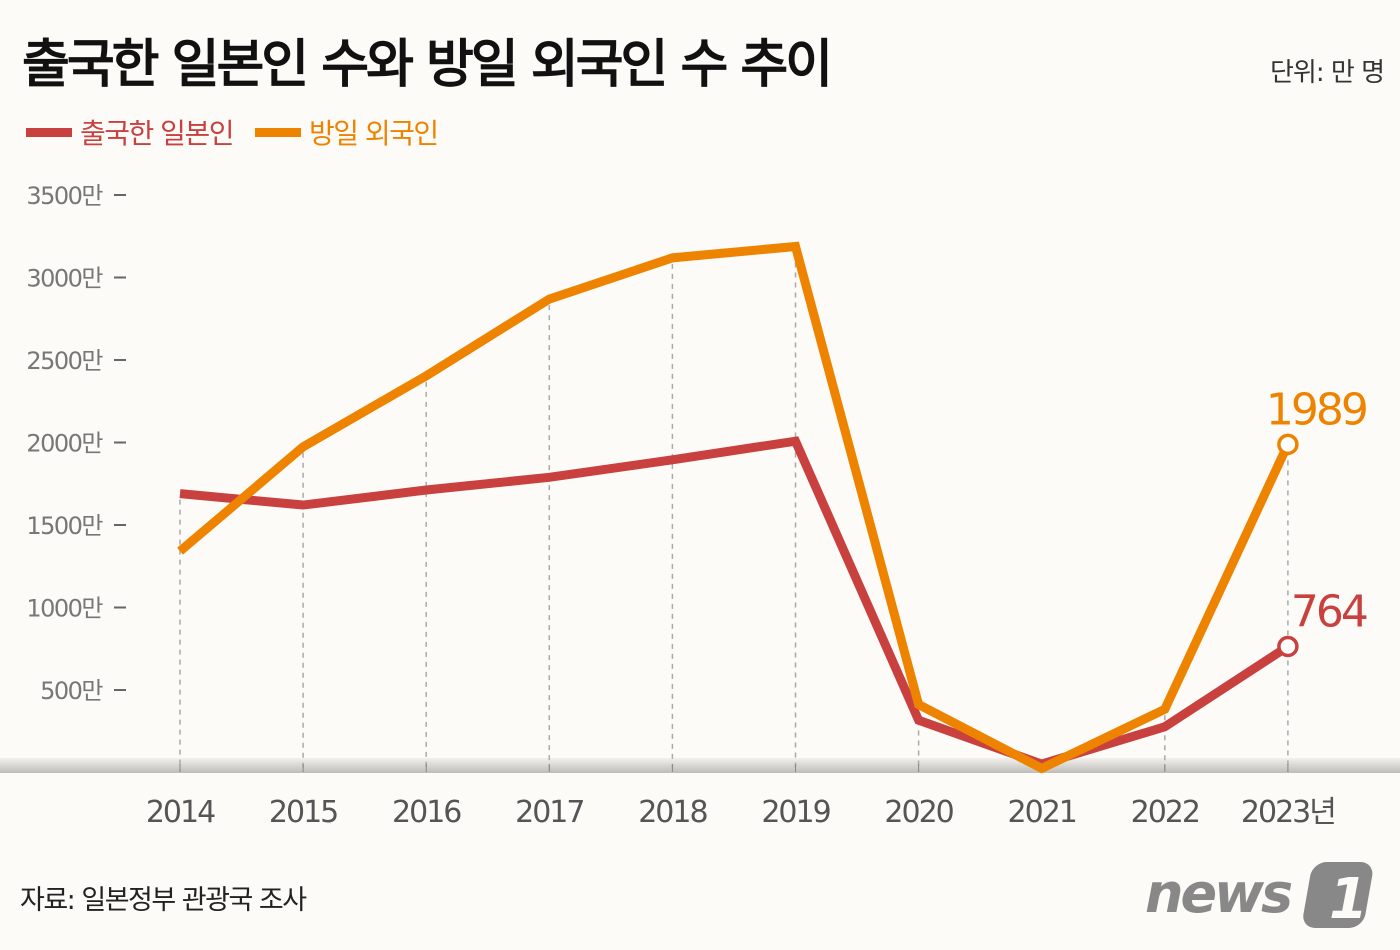 This screenshot has height=950, width=1400. Describe the element at coordinates (243, 132) in the screenshot. I see `legend: 출국한 일본인 방일 외국인` at that location.